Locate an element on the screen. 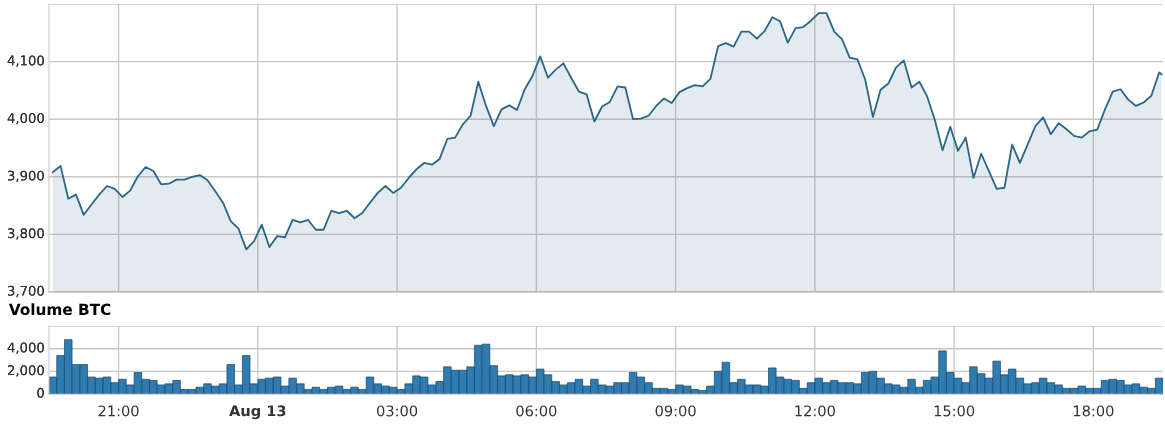 The width and height of the screenshot is (1165, 426). x-tick-label: Aug 13 is located at coordinates (257, 412).